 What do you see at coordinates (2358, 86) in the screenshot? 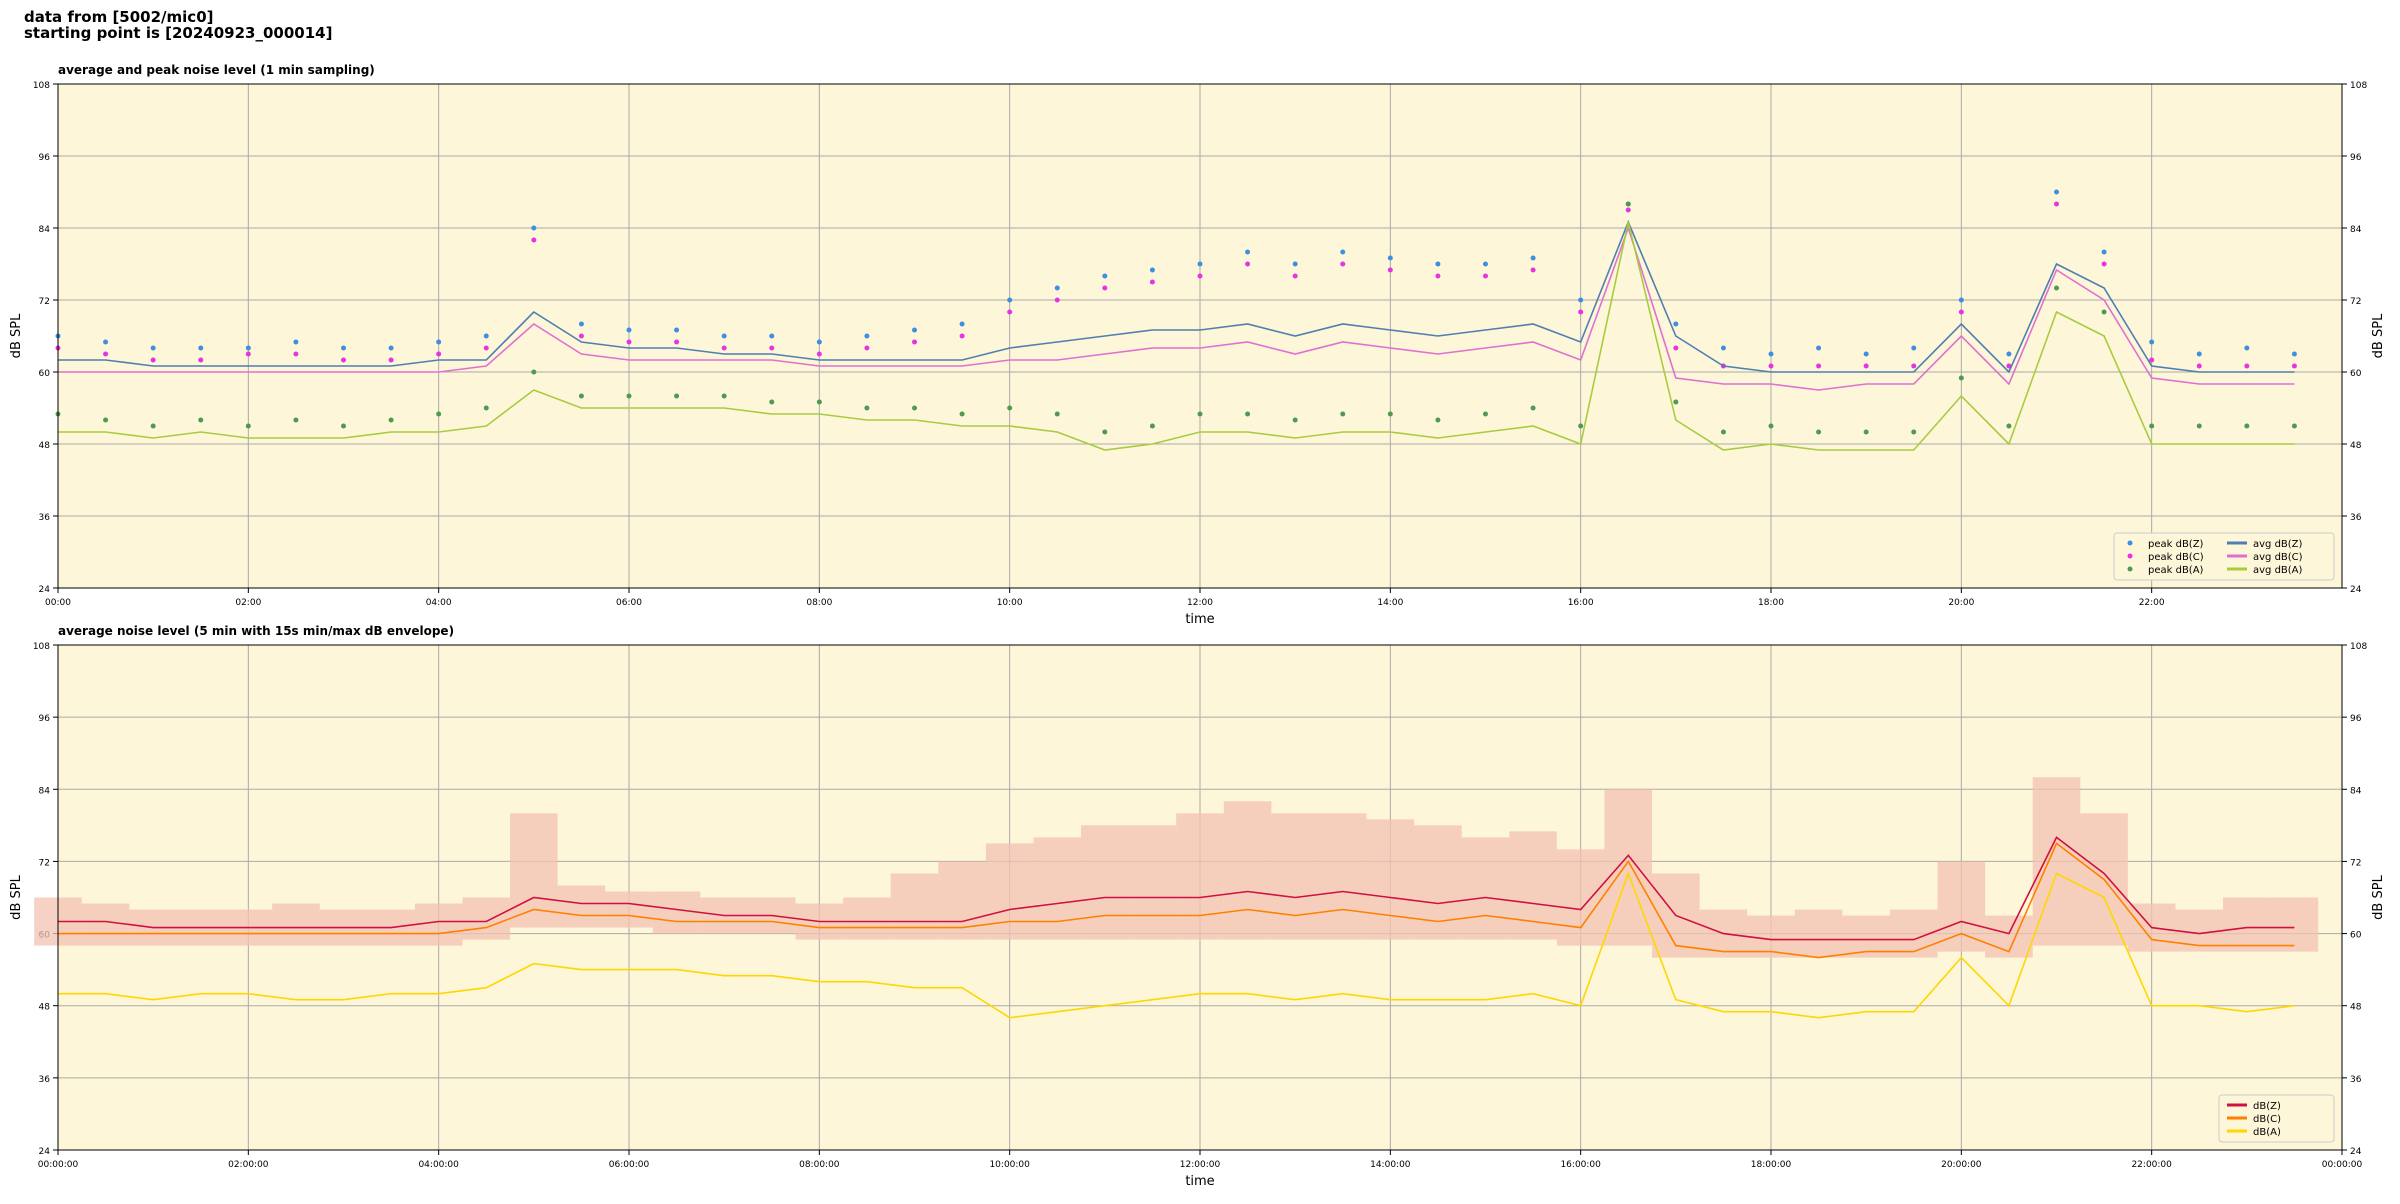
I see `y-tick-label-right: 108` at bounding box center [2358, 86].